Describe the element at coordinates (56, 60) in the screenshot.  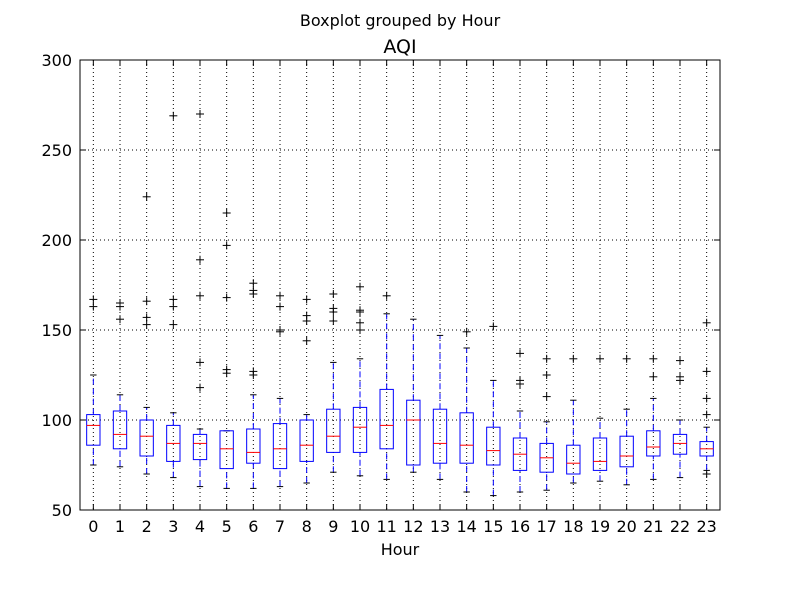
I see `y-tick-label: 300` at that location.